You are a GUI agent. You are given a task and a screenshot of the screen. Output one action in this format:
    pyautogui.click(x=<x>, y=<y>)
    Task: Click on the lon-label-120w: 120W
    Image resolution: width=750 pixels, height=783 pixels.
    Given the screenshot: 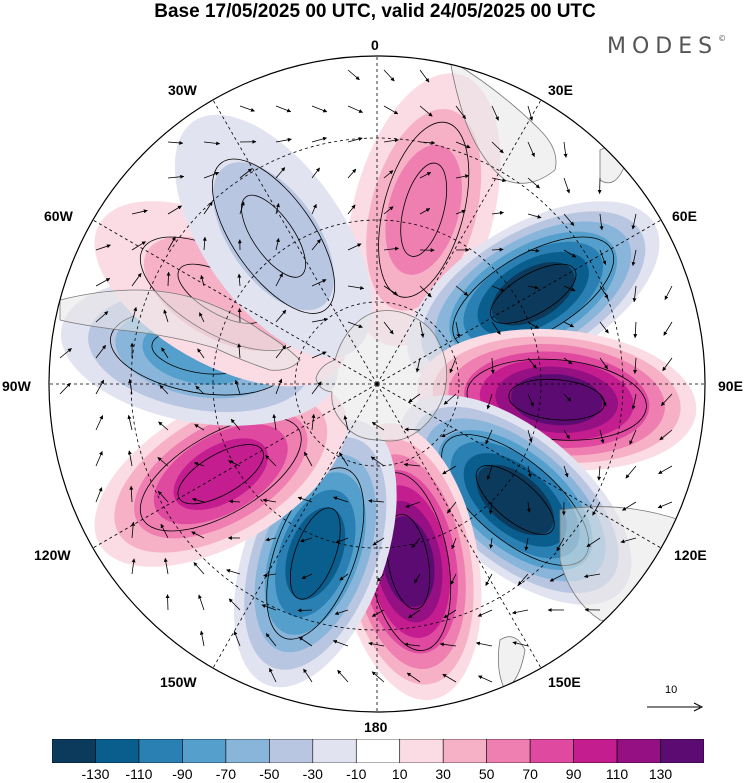 What is the action you would take?
    pyautogui.click(x=52, y=555)
    